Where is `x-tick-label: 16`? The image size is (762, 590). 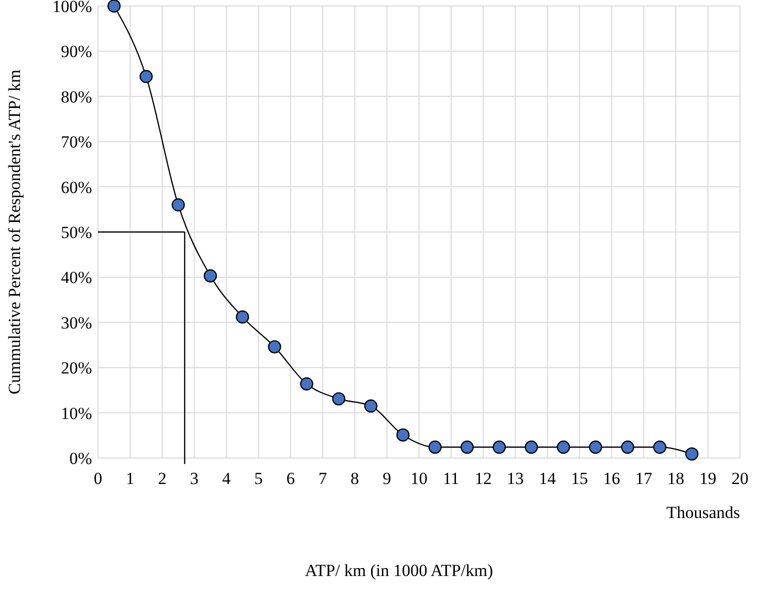
x-tick-label: 16 is located at coordinates (611, 478).